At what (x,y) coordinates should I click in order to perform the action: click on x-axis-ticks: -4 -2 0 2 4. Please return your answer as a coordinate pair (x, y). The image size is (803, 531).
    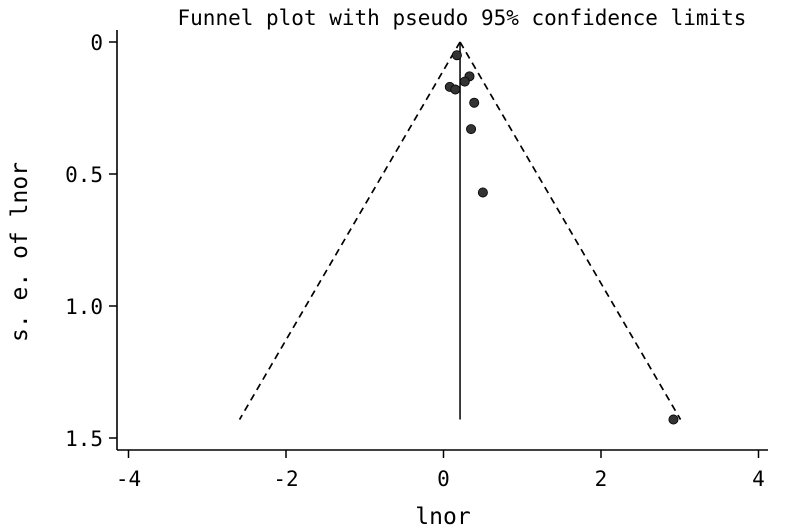
    Looking at the image, I should click on (440, 470).